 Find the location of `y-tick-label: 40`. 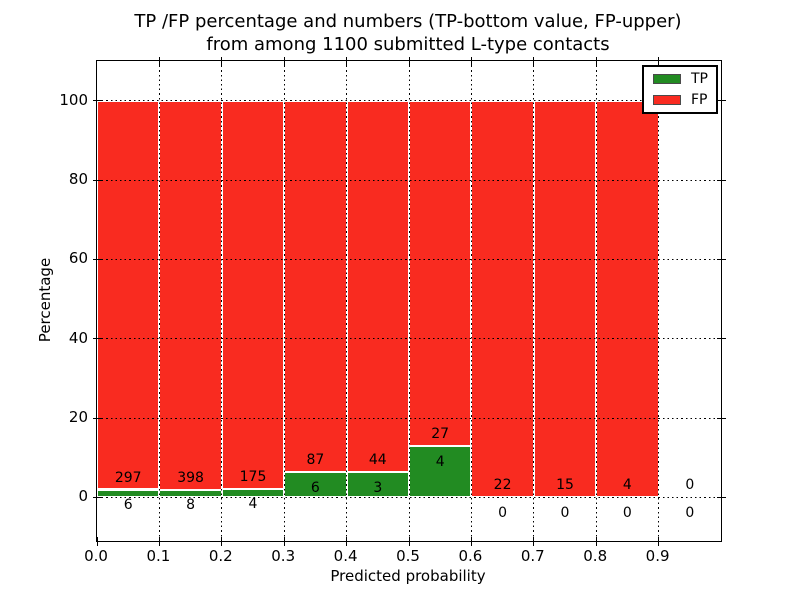

y-tick-label: 40 is located at coordinates (78, 337).